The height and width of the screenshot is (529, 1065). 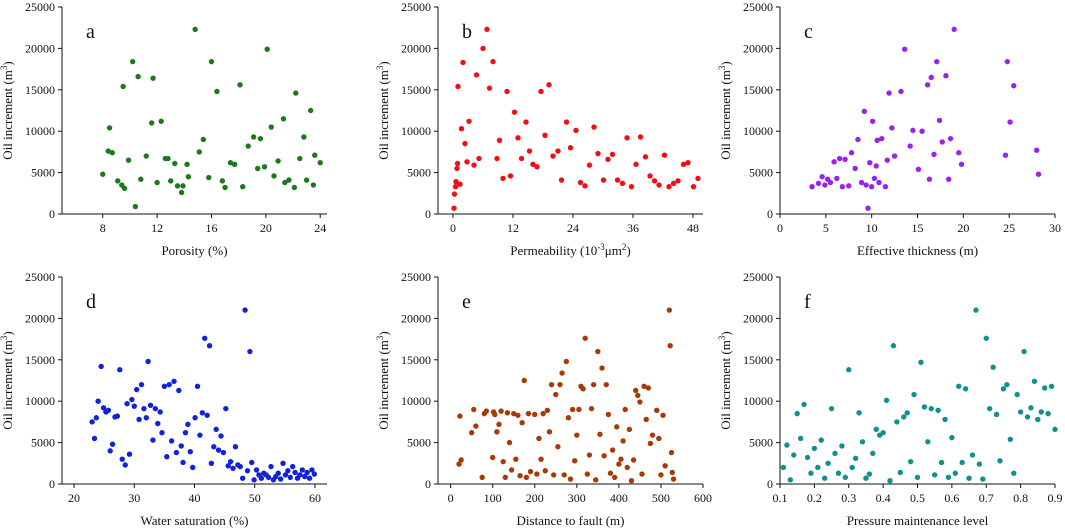 What do you see at coordinates (661, 498) in the screenshot?
I see `x-tick-label: 500` at bounding box center [661, 498].